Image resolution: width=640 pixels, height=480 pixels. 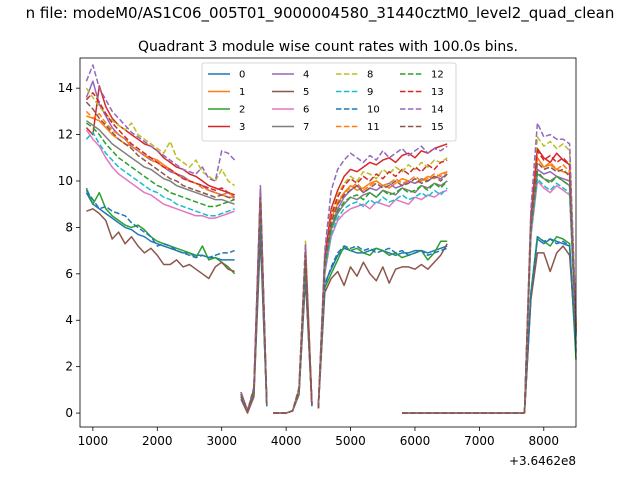 What do you see at coordinates (318, 437) in the screenshot?
I see `x-axis: 1000 2000 3000 4000 5000 6000 7000 8000` at bounding box center [318, 437].